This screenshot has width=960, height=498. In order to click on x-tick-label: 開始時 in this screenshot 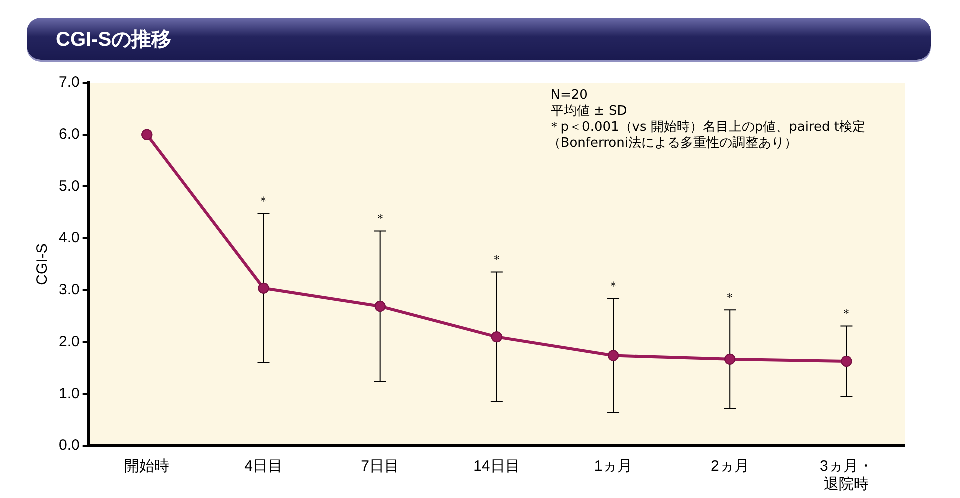, I will do `click(147, 467)`.